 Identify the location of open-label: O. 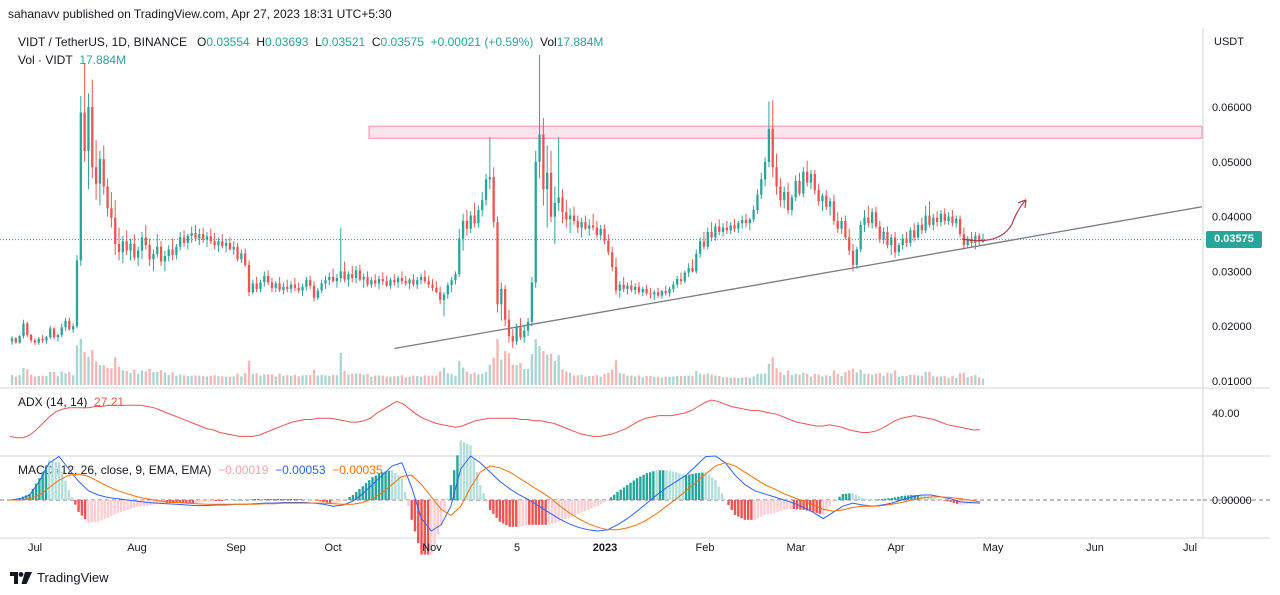
(201, 42).